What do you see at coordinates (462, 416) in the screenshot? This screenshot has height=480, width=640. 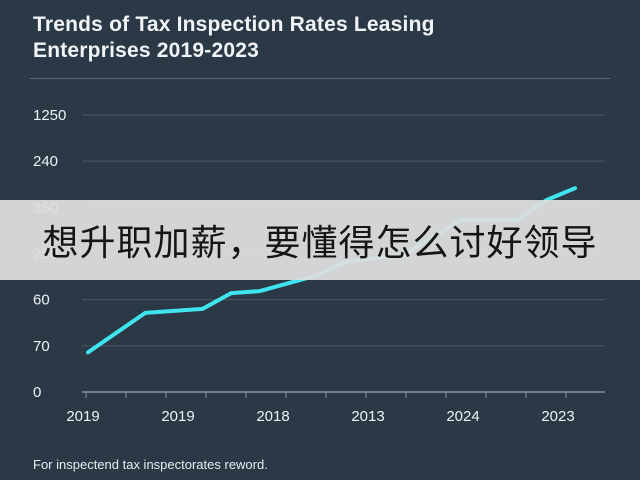 I see `x-tick-label: 2024` at bounding box center [462, 416].